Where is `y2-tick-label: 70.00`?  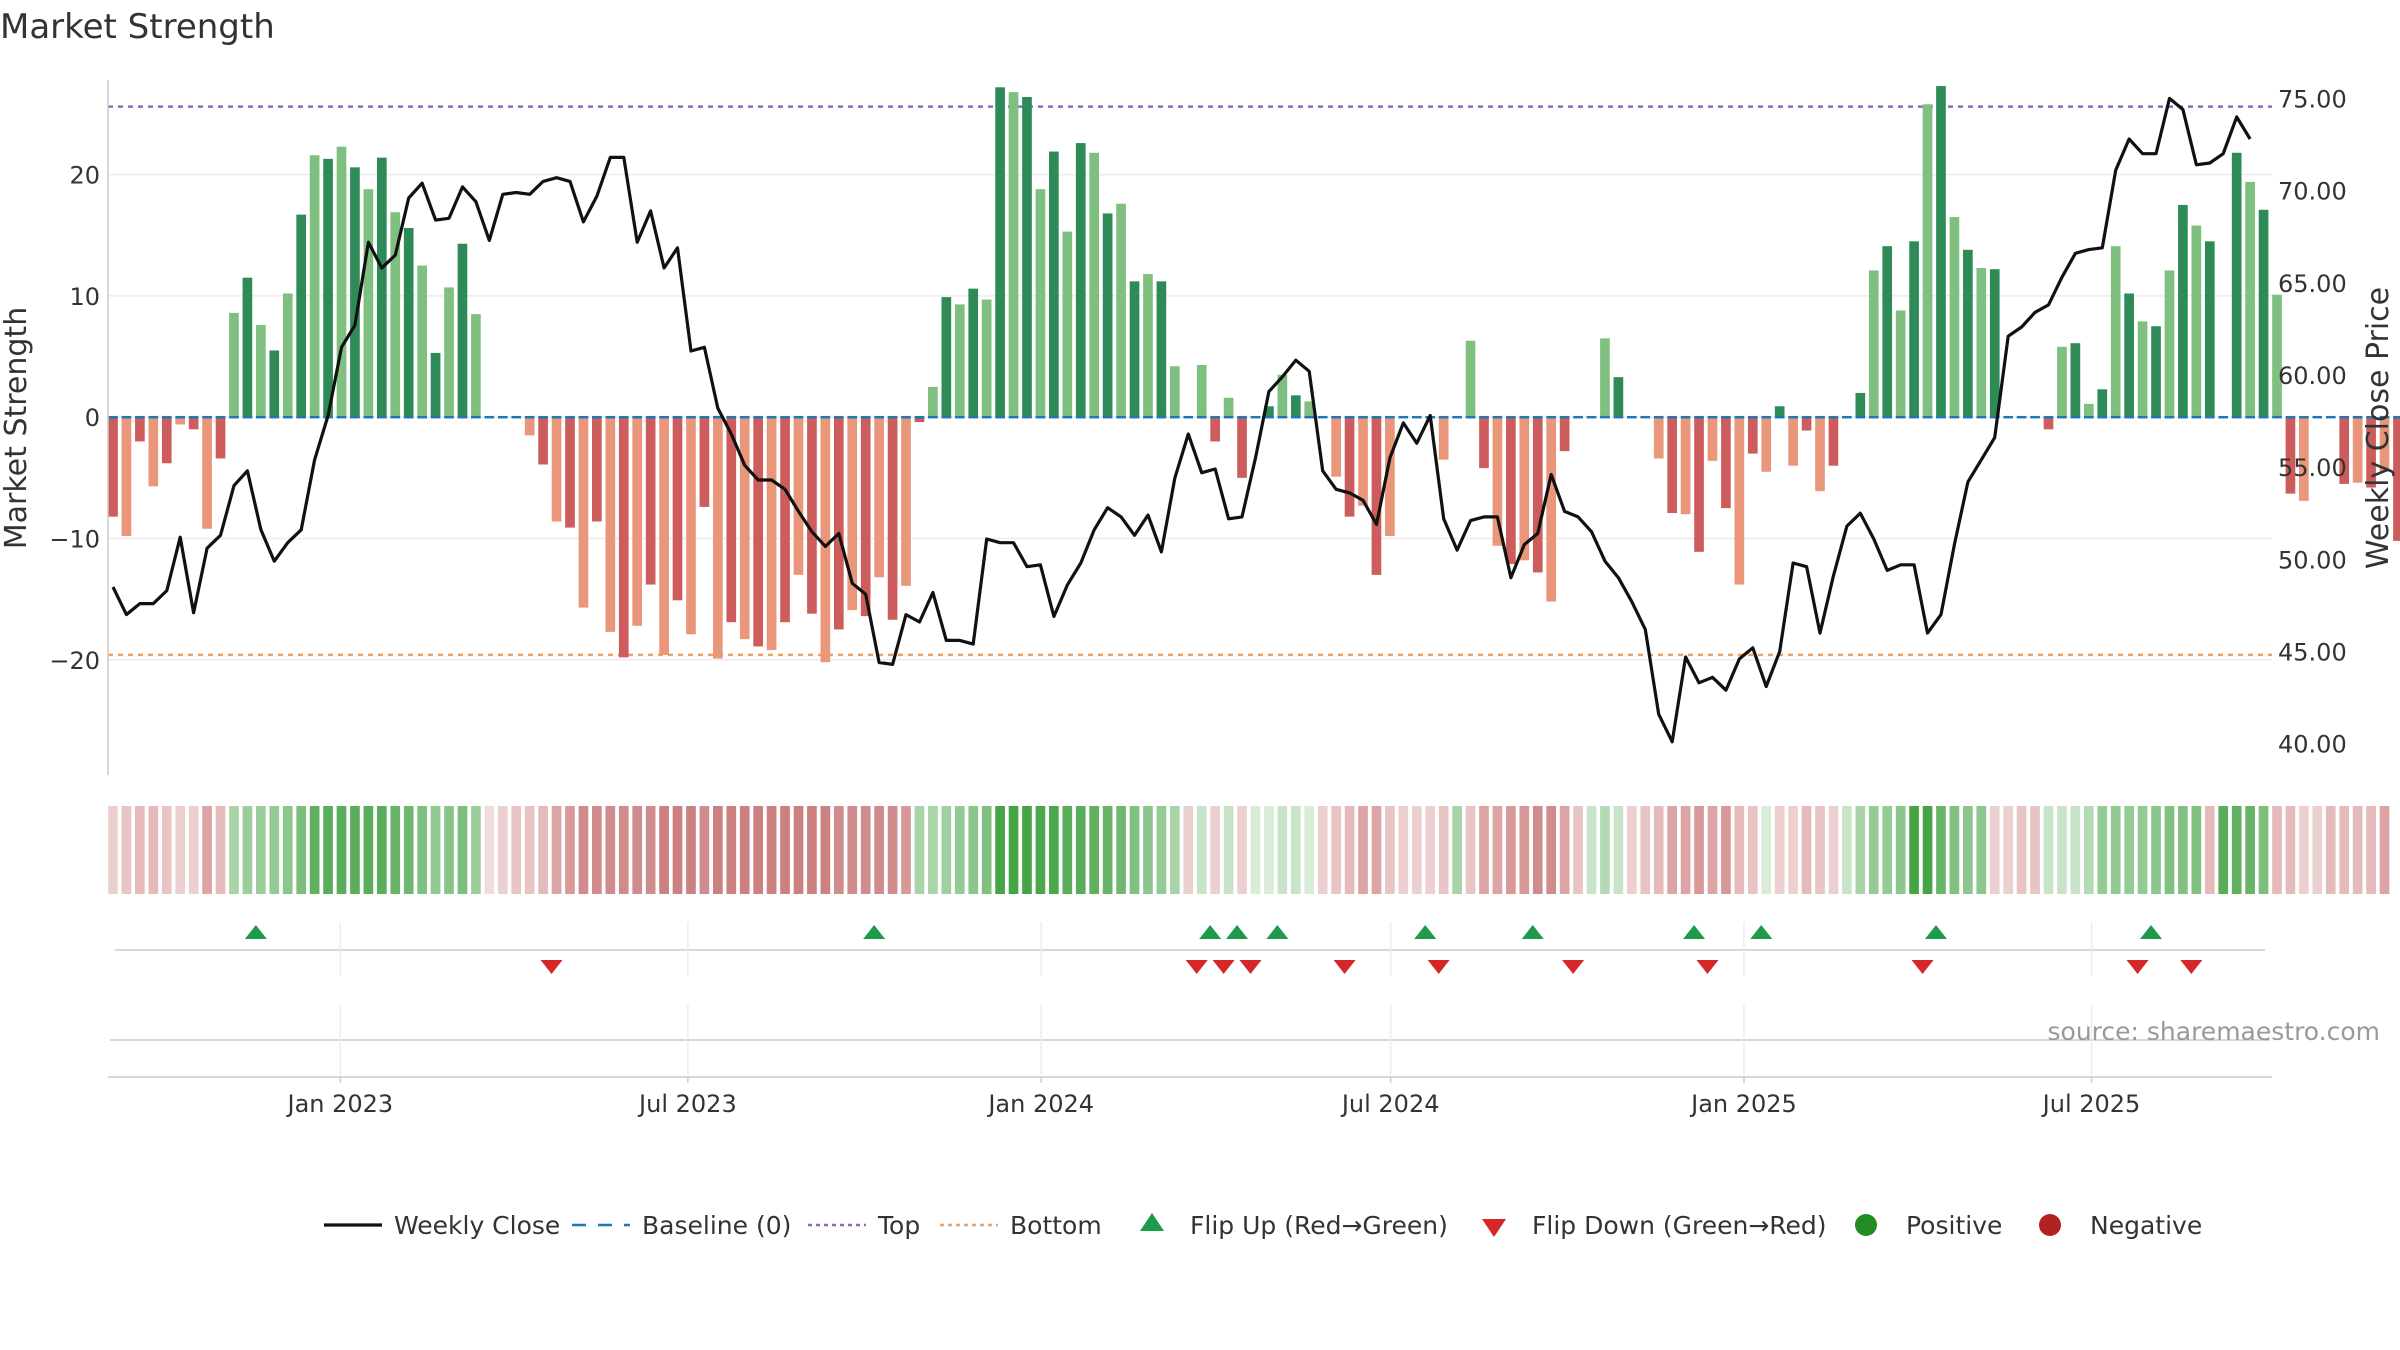
y2-tick-label: 70.00 is located at coordinates (2312, 192).